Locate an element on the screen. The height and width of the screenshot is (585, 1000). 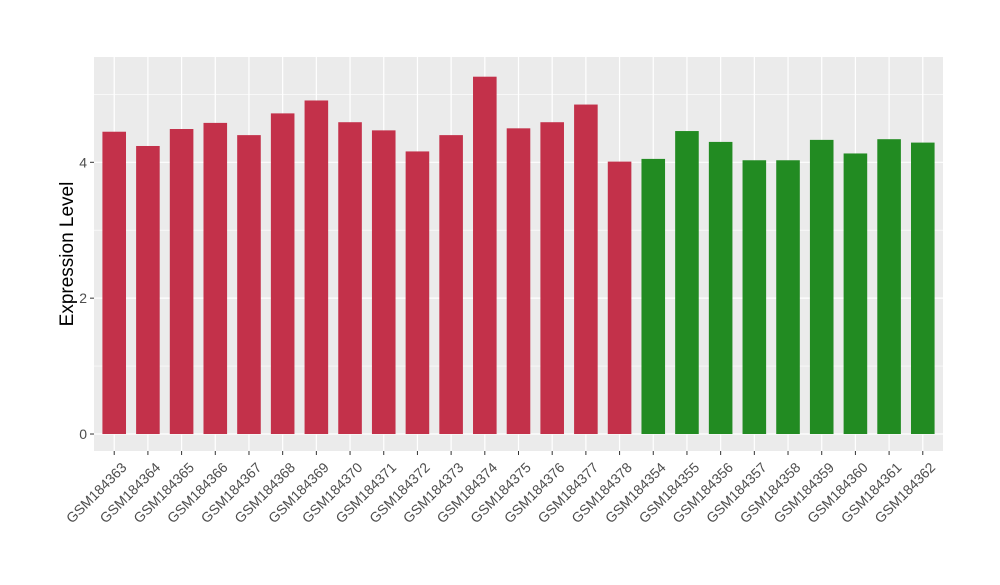
y-tick-label: 0 is located at coordinates (83, 434).